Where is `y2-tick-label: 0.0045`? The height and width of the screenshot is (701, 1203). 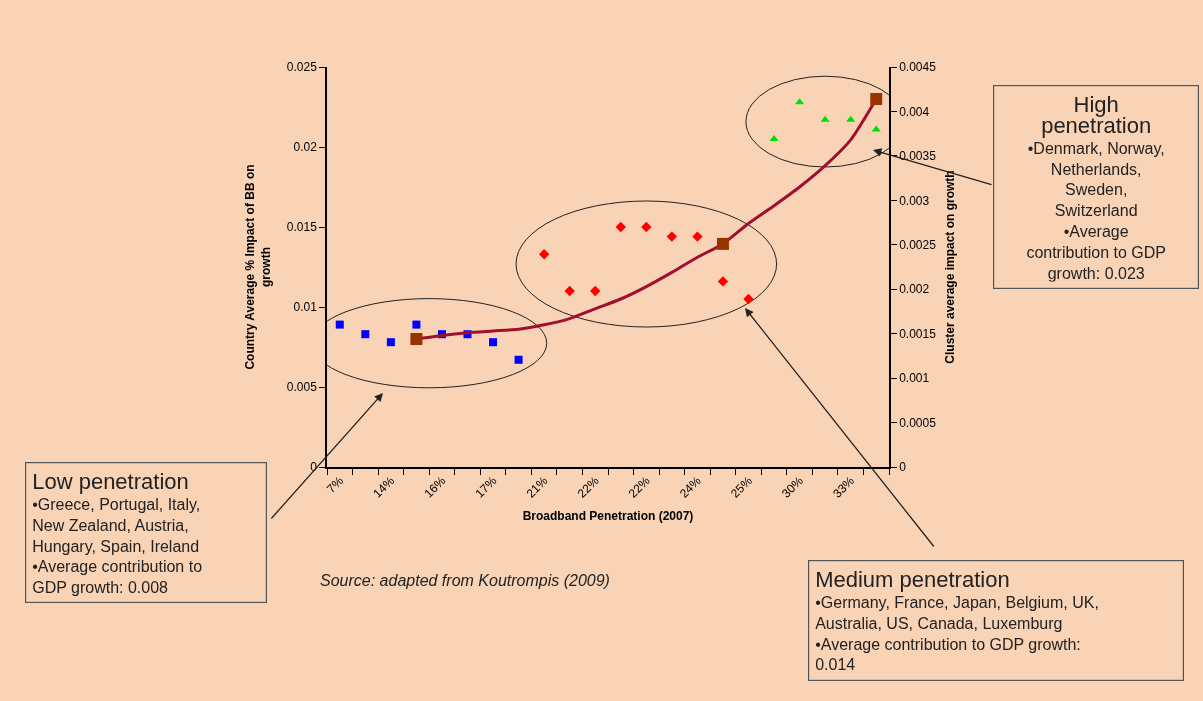 y2-tick-label: 0.0045 is located at coordinates (918, 67).